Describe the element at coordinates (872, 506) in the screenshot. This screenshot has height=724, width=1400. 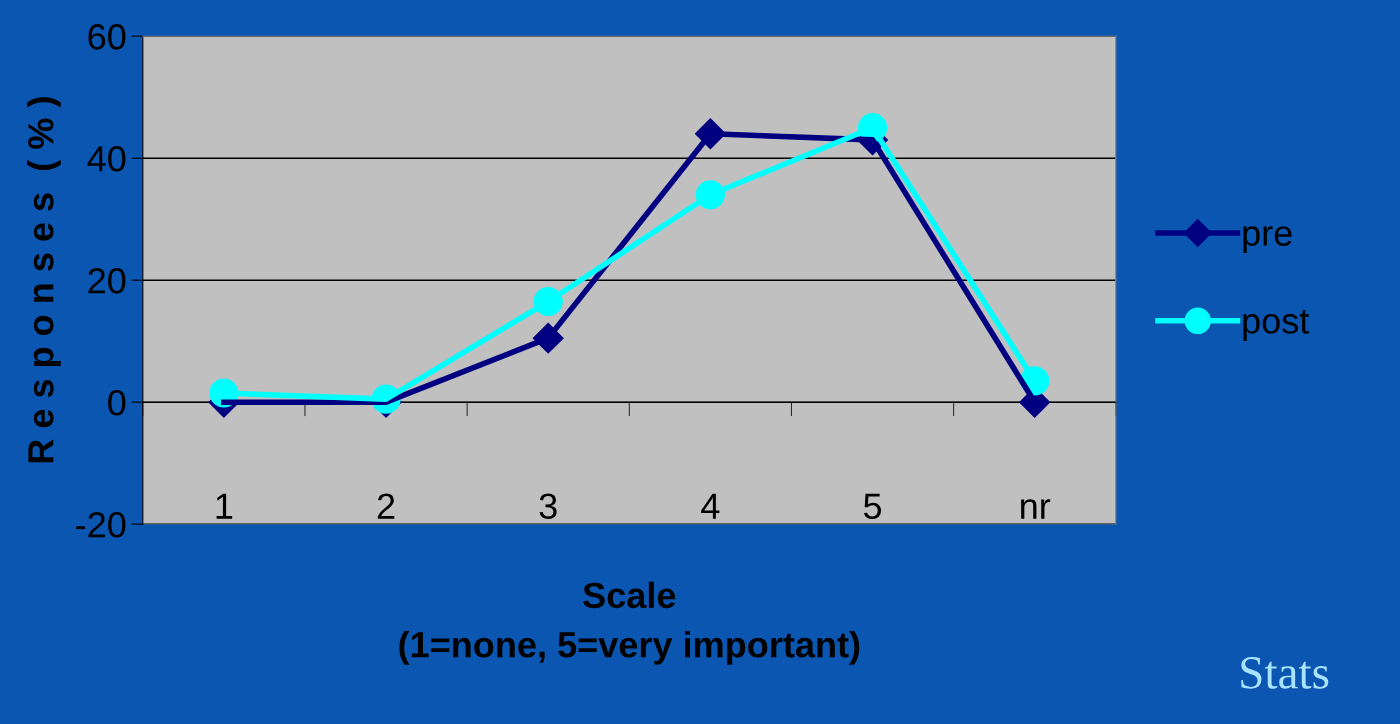
I see `x-tick-label: 5` at that location.